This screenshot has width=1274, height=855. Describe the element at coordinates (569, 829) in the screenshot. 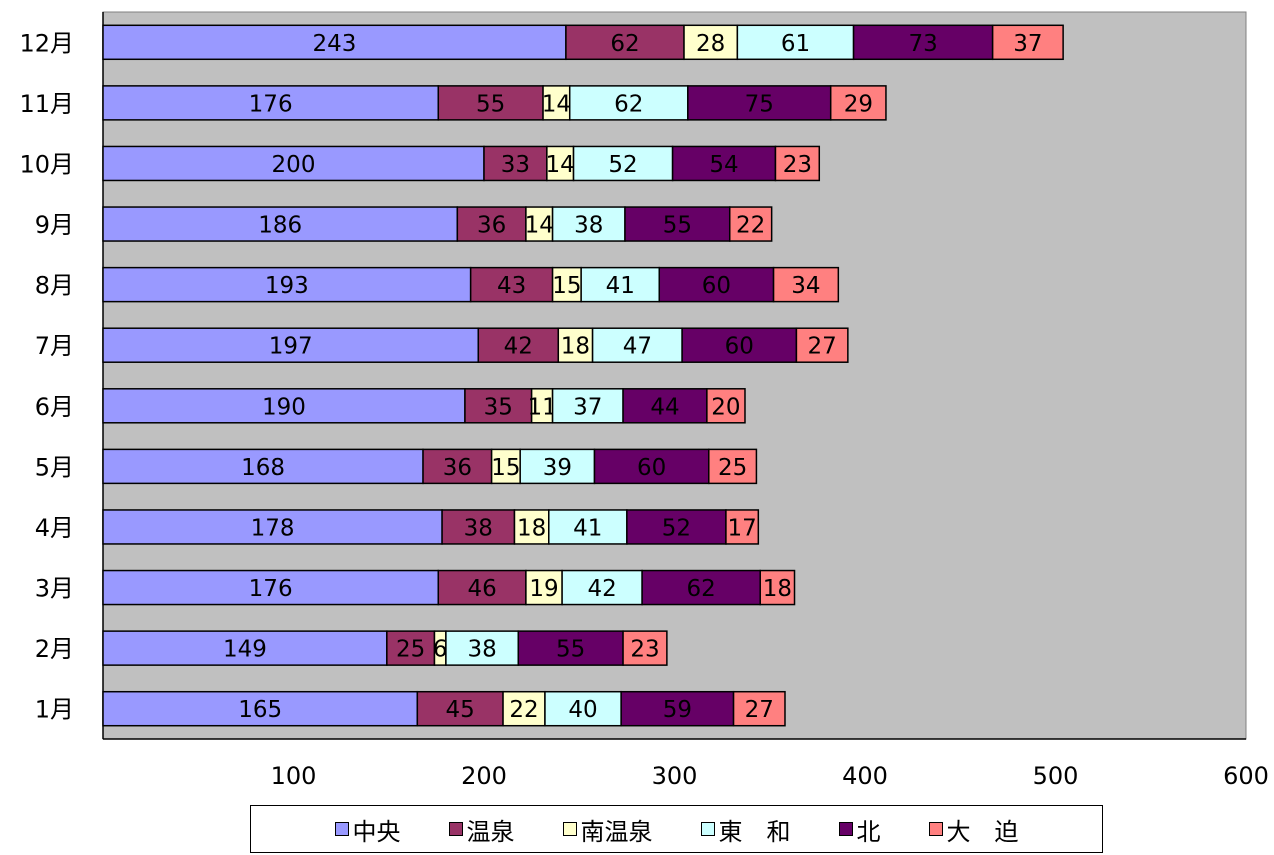

I see `legend-swatch-minami-onsen` at that location.